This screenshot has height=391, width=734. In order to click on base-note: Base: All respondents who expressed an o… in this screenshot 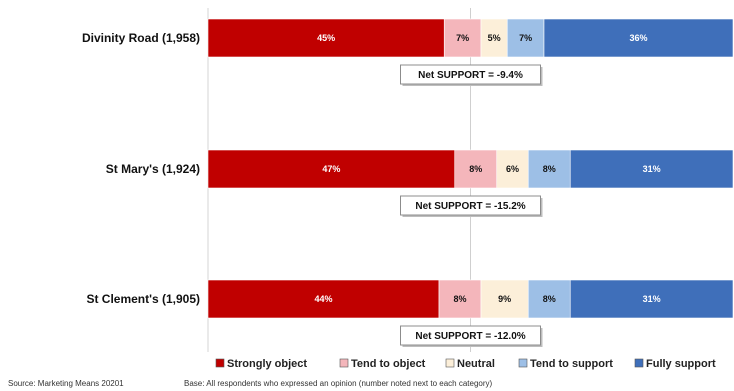, I will do `click(338, 383)`.